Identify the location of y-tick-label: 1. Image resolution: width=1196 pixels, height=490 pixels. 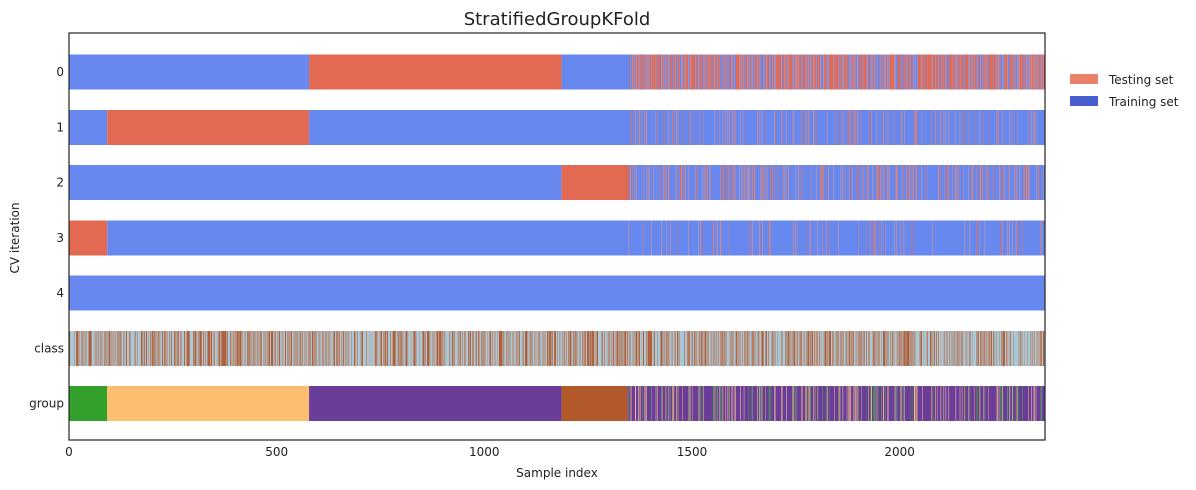
(60, 128).